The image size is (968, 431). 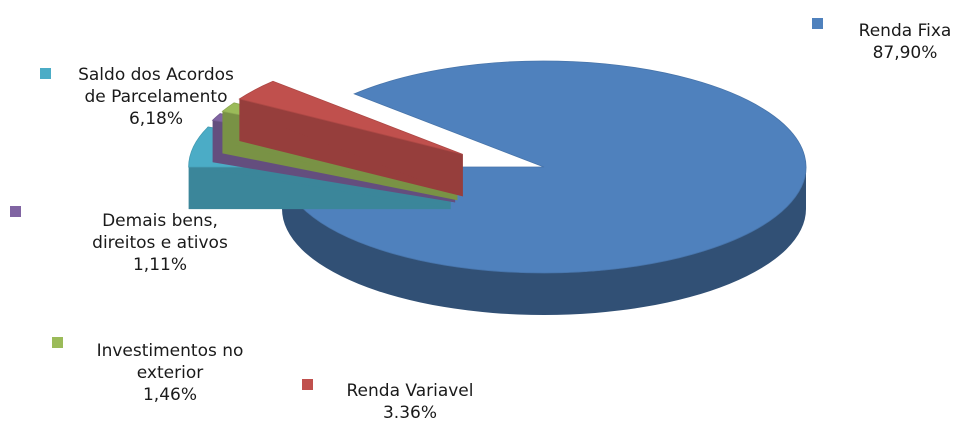 I want to click on slice-value-renda-fixa: 87,90%, so click(x=905, y=53).